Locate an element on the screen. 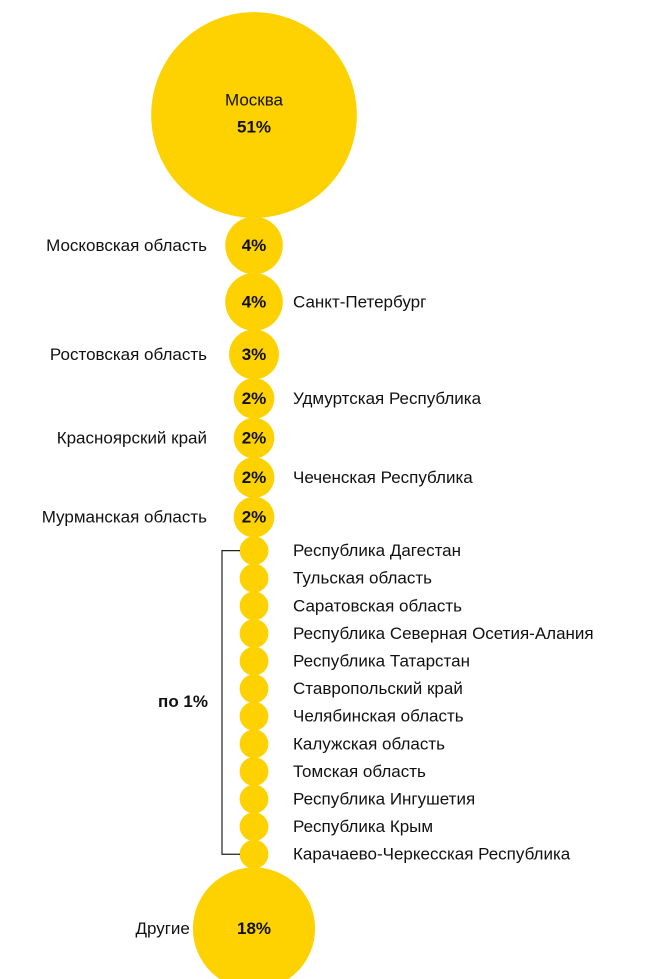 The image size is (654, 979). category-label: Удмуртская Республика is located at coordinates (387, 398).